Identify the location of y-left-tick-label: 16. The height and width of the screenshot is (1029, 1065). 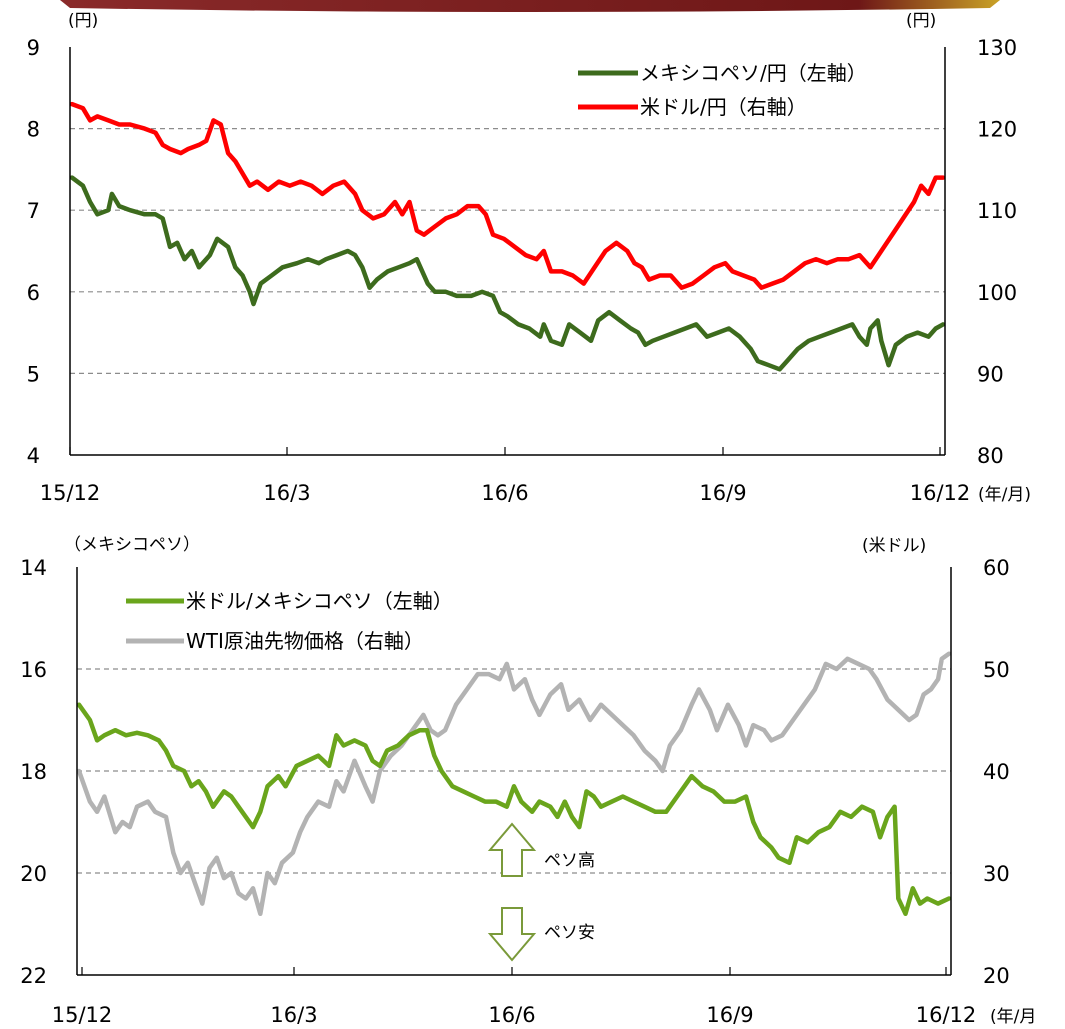
(33, 670).